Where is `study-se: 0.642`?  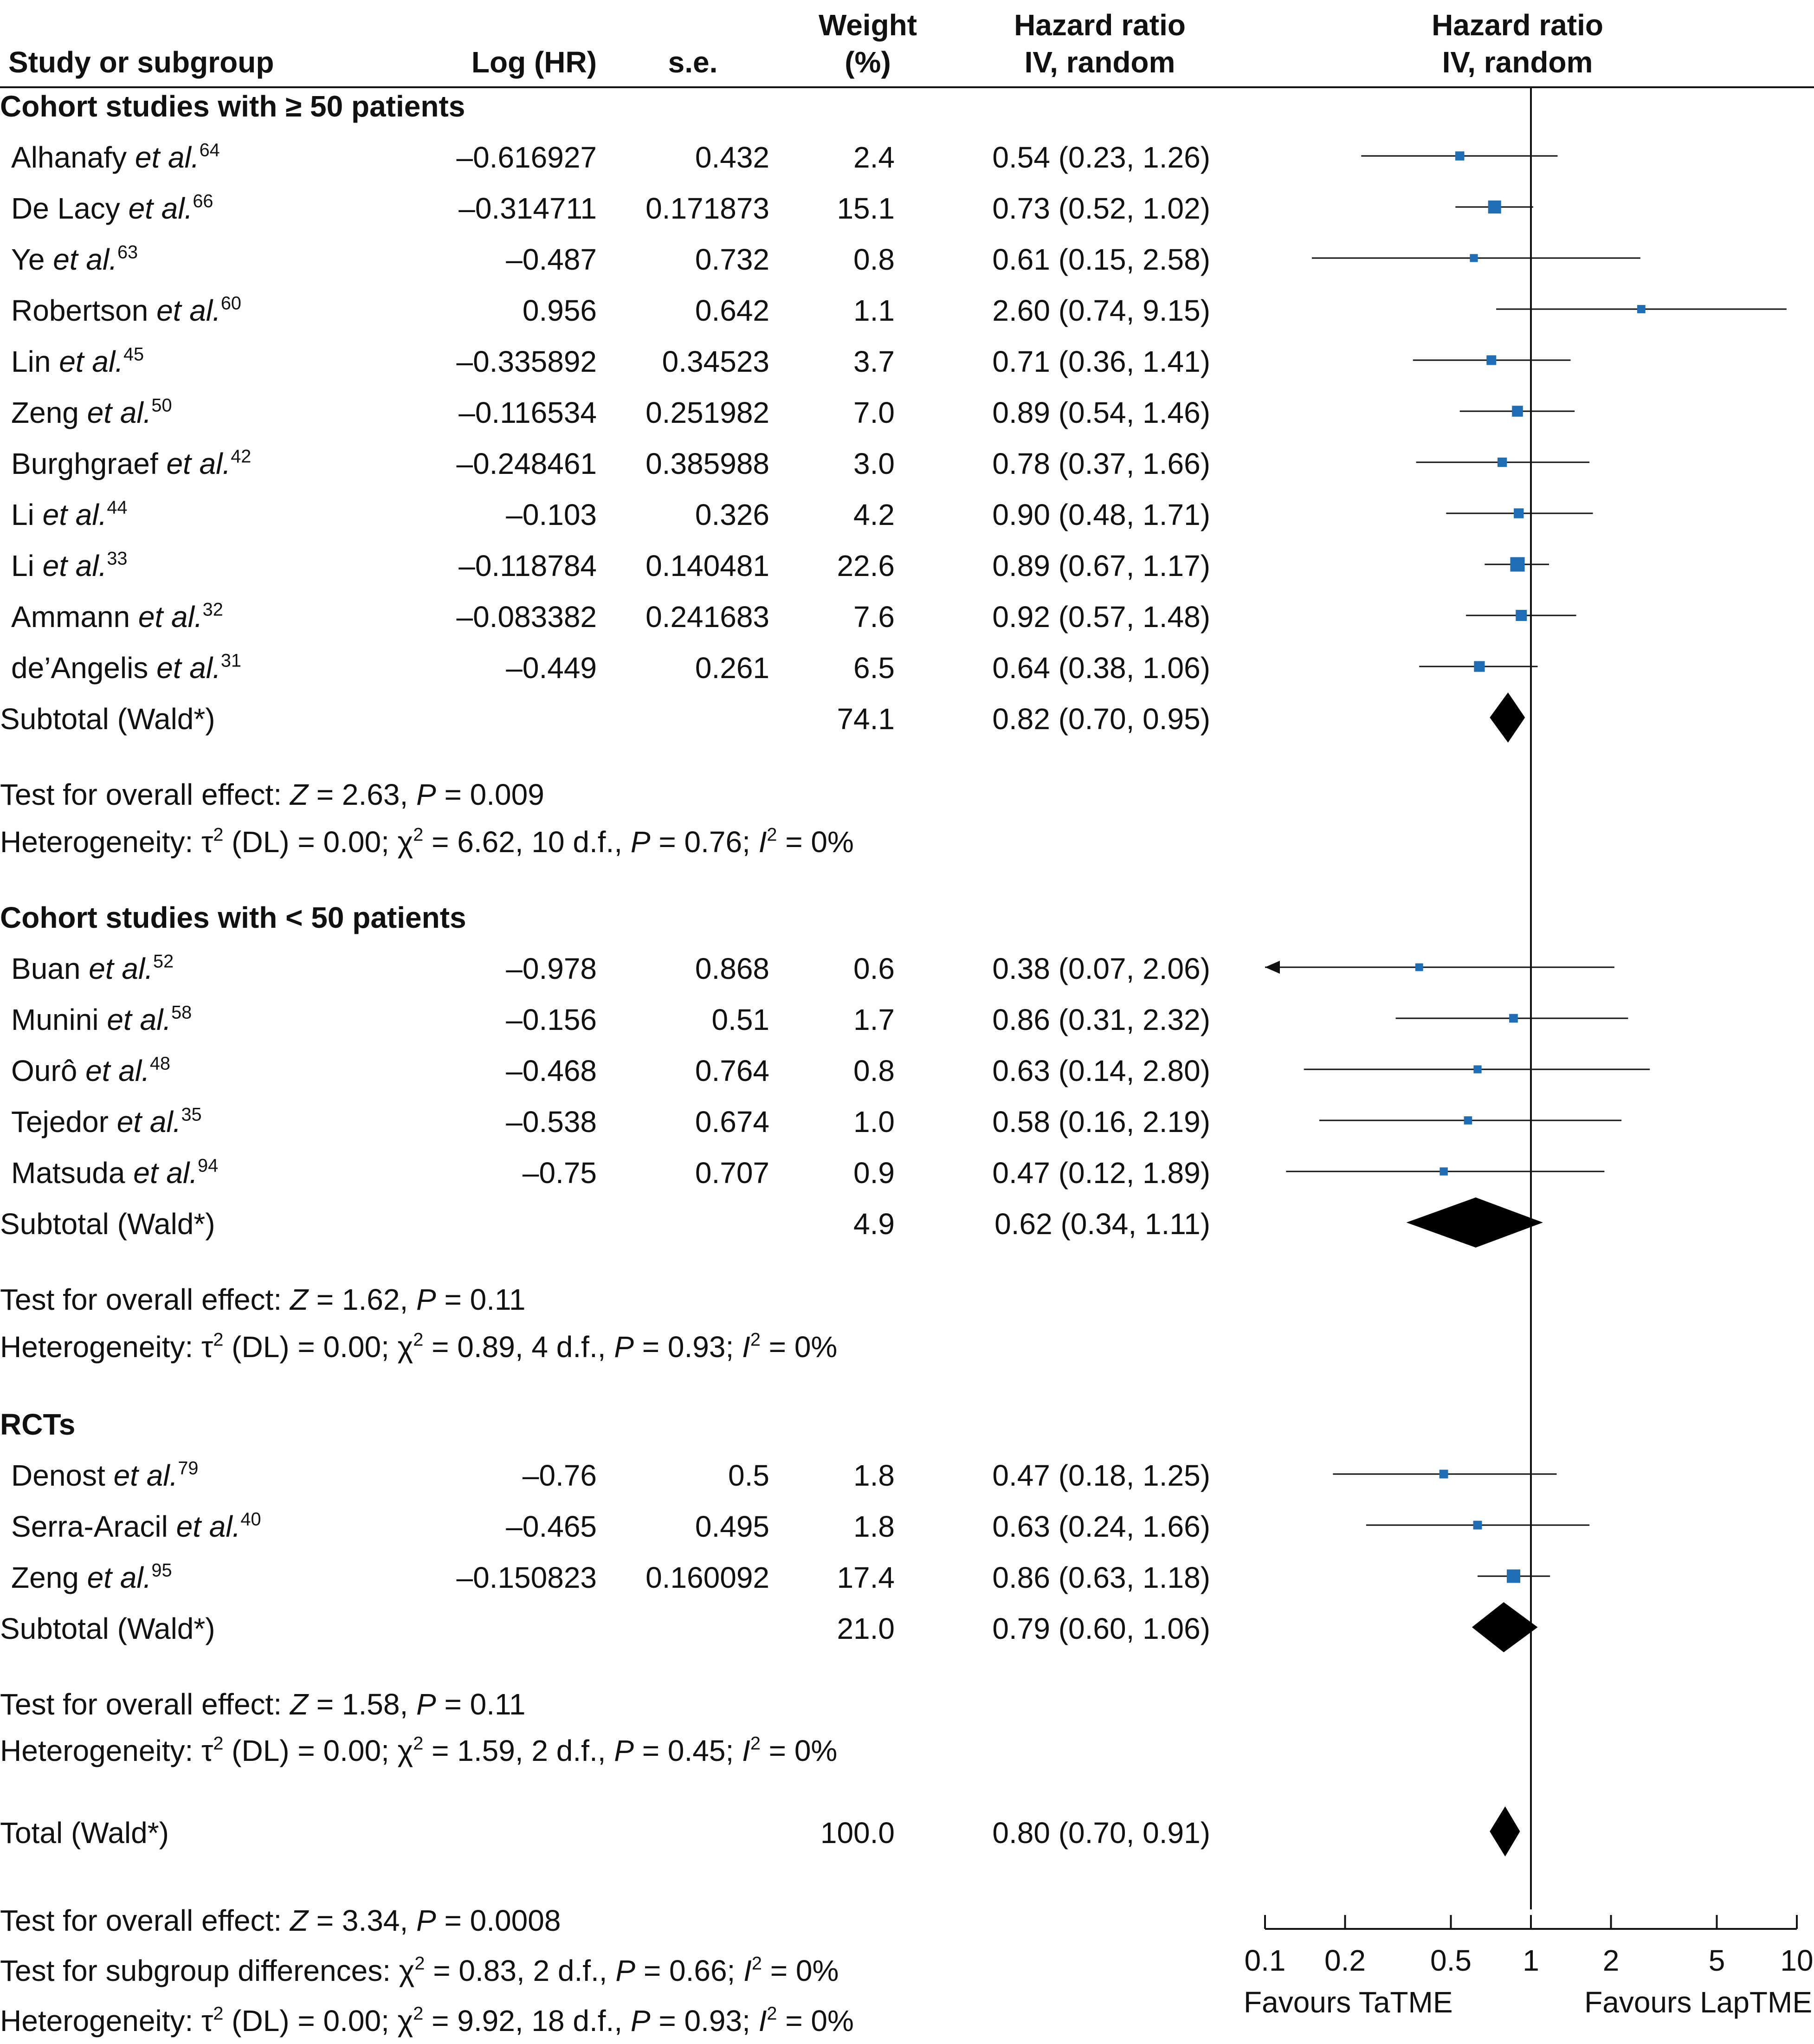
study-se: 0.642 is located at coordinates (732, 311).